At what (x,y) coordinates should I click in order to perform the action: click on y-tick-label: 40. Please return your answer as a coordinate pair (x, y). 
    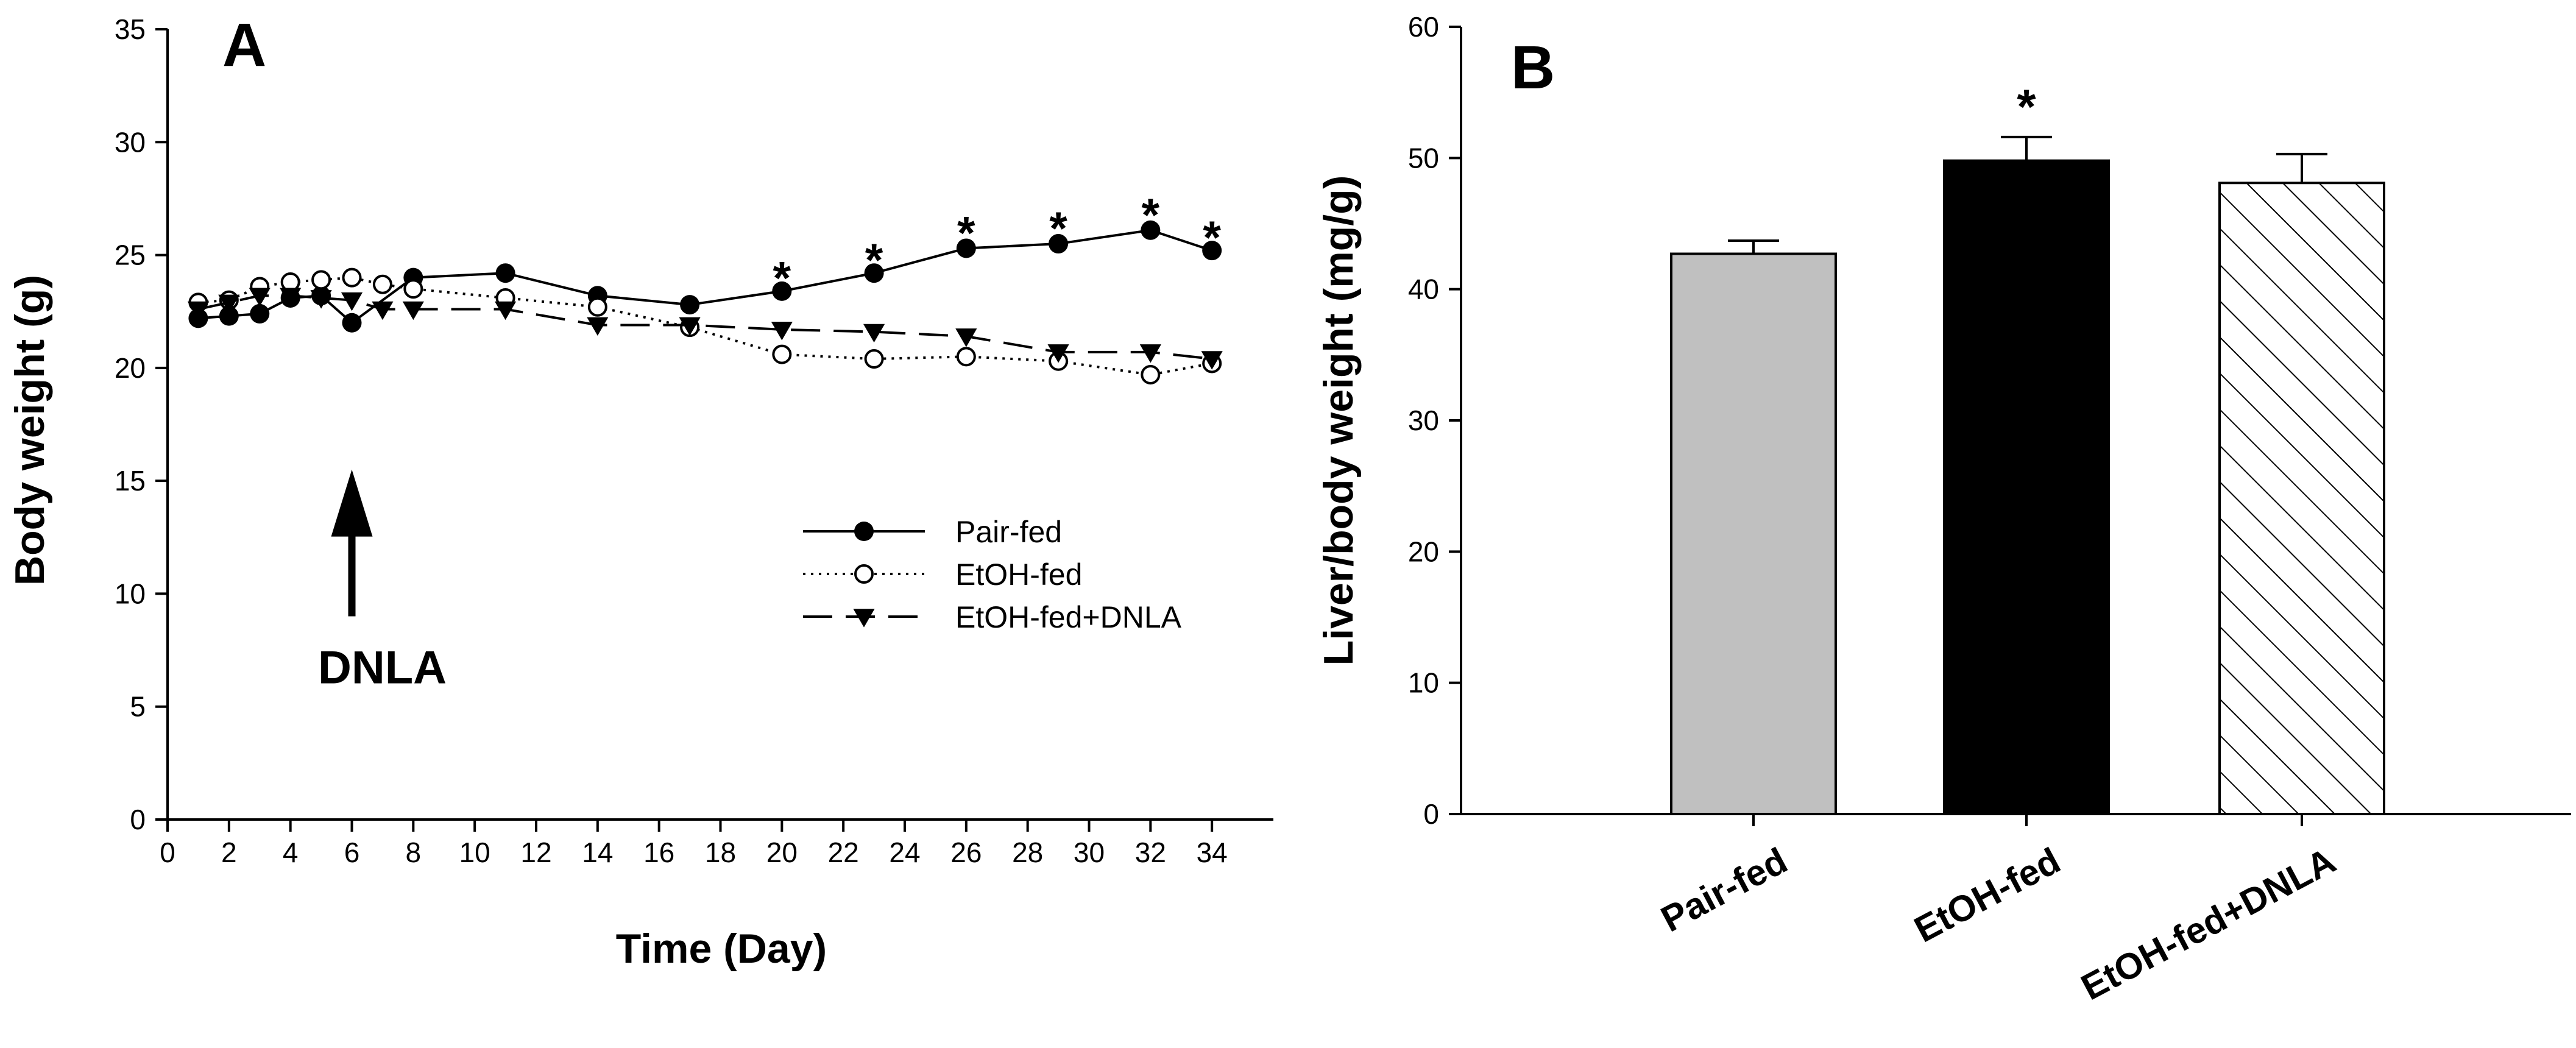
    Looking at the image, I should click on (1423, 289).